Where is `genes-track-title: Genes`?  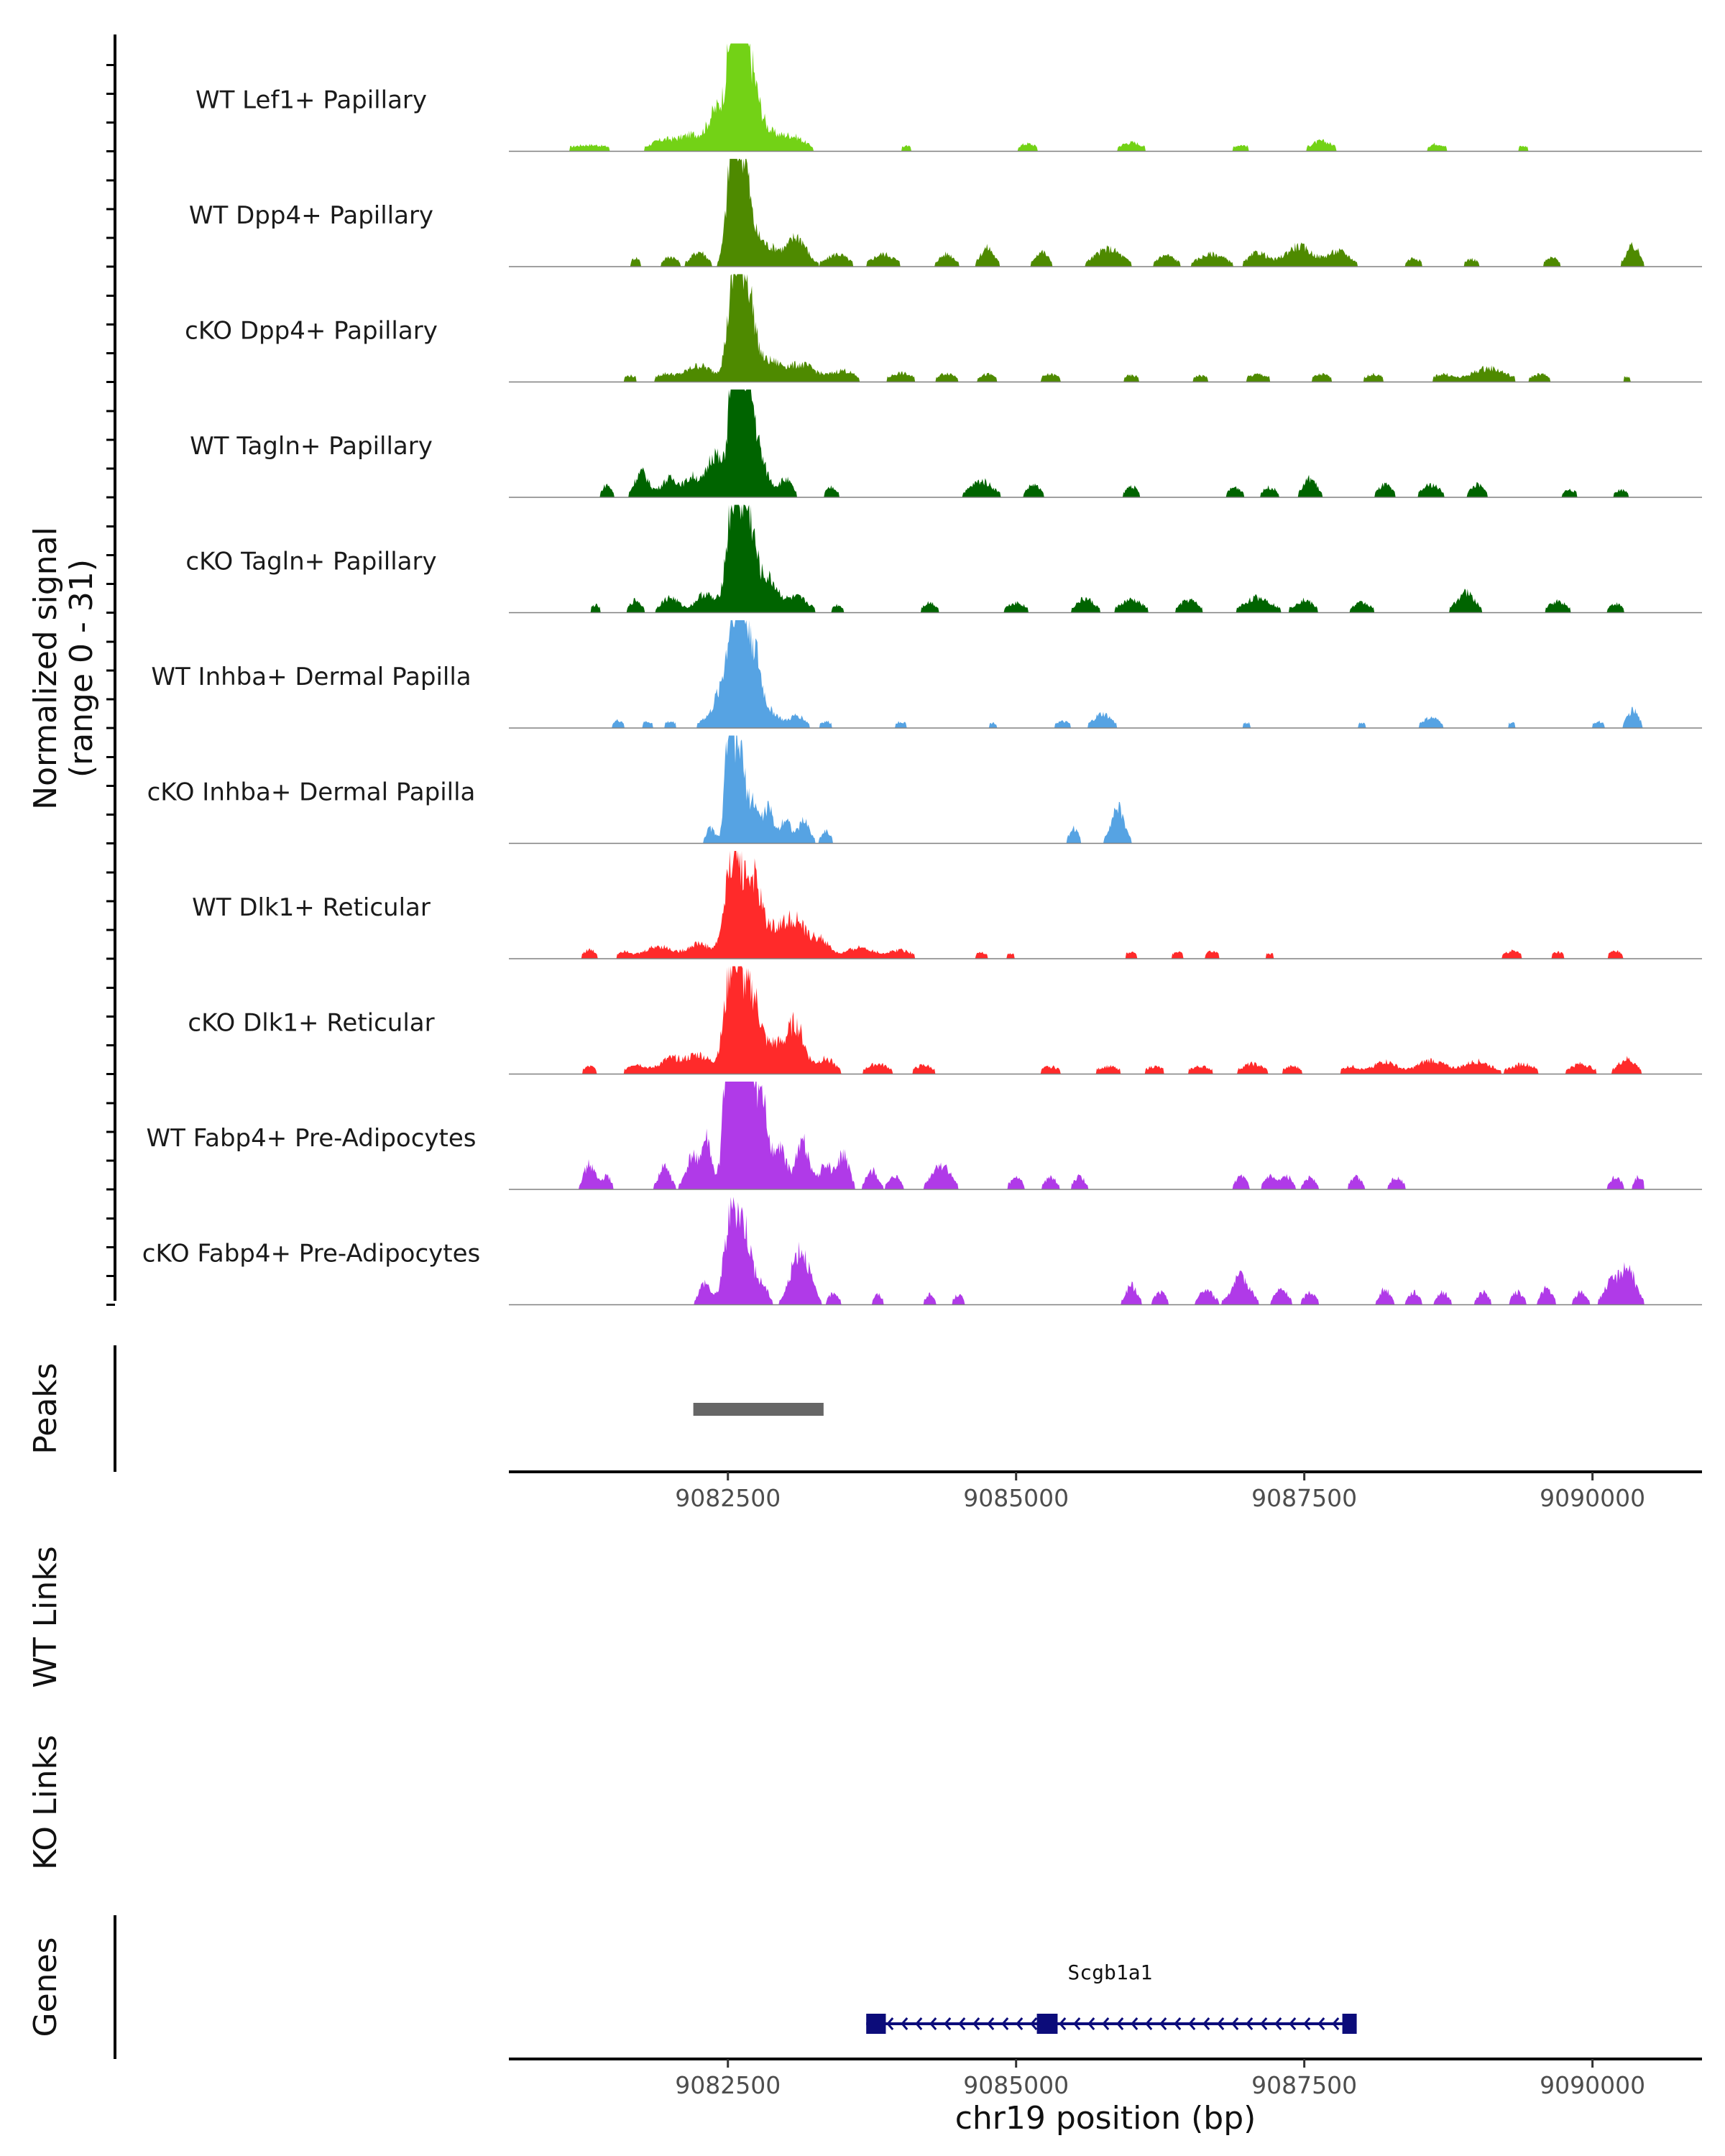
genes-track-title: Genes is located at coordinates (45, 1987).